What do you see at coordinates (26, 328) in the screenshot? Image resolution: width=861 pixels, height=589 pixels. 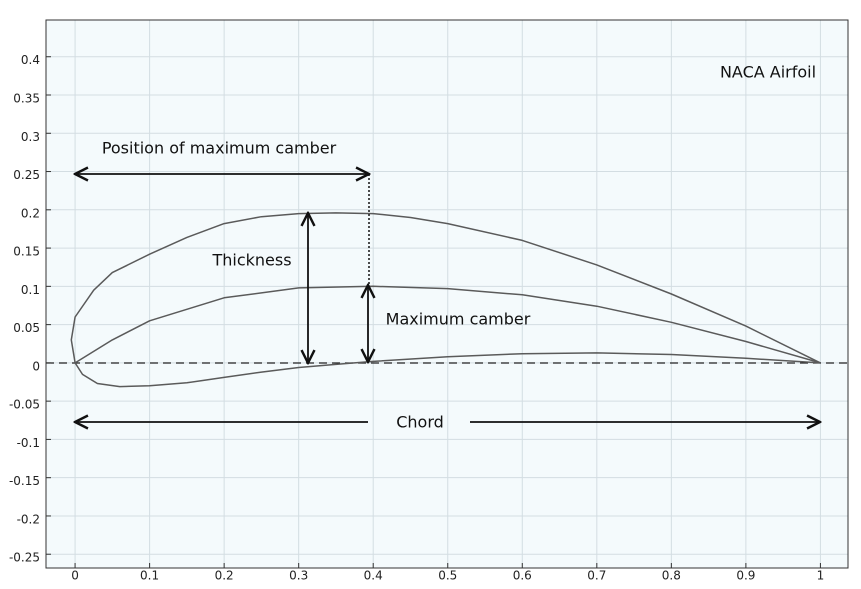 I see `y-tick-label: 0.05` at bounding box center [26, 328].